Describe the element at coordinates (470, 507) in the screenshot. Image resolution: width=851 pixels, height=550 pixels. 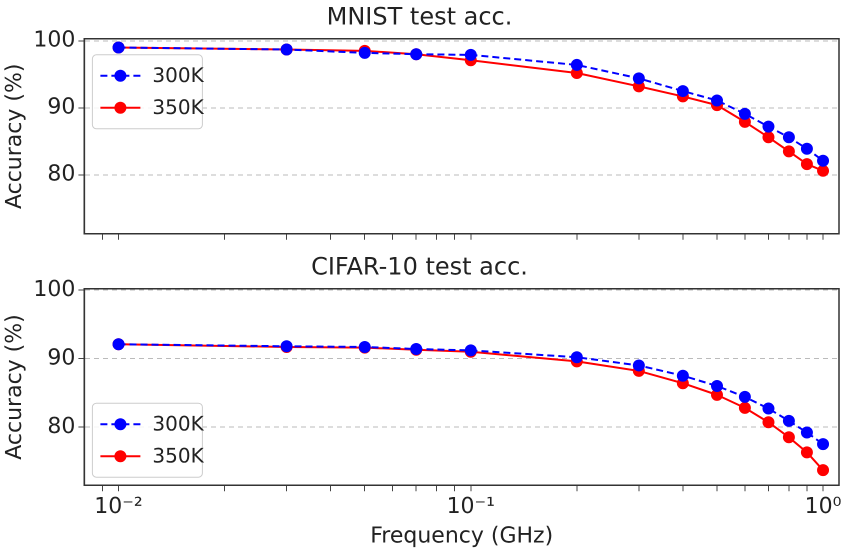
I see `x-tick-label: 10⁻¹` at that location.